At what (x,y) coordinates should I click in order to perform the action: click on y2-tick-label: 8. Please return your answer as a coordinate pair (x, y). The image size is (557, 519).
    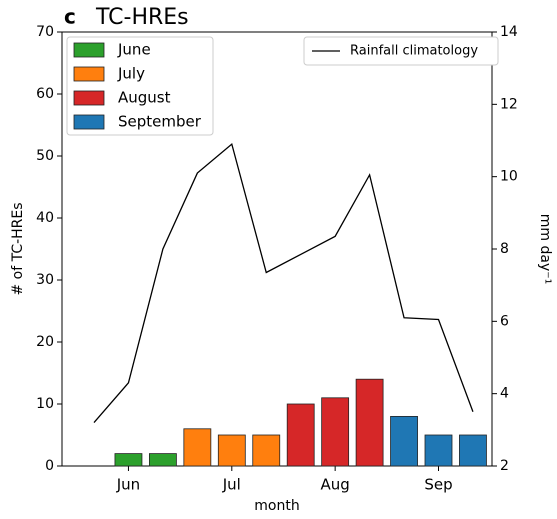
    Looking at the image, I should click on (504, 249).